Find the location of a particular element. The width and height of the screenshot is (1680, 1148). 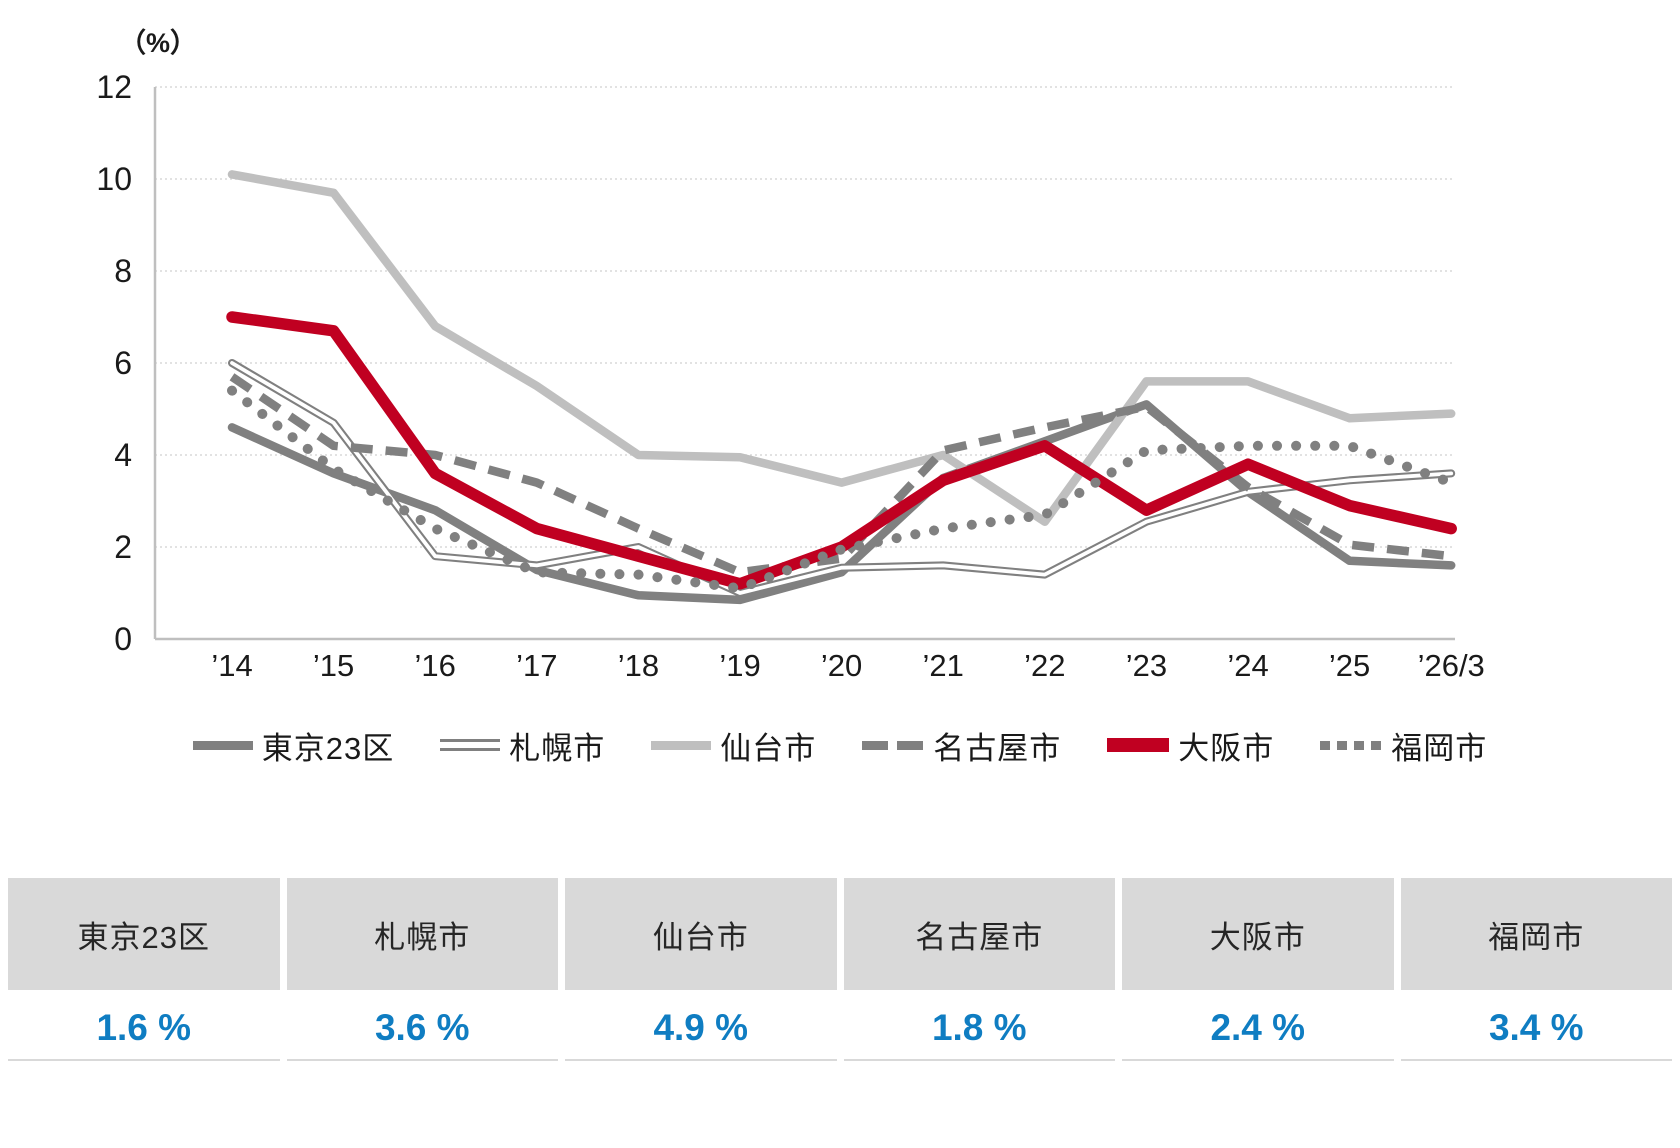

x-axis-label: ’20 is located at coordinates (841, 665).